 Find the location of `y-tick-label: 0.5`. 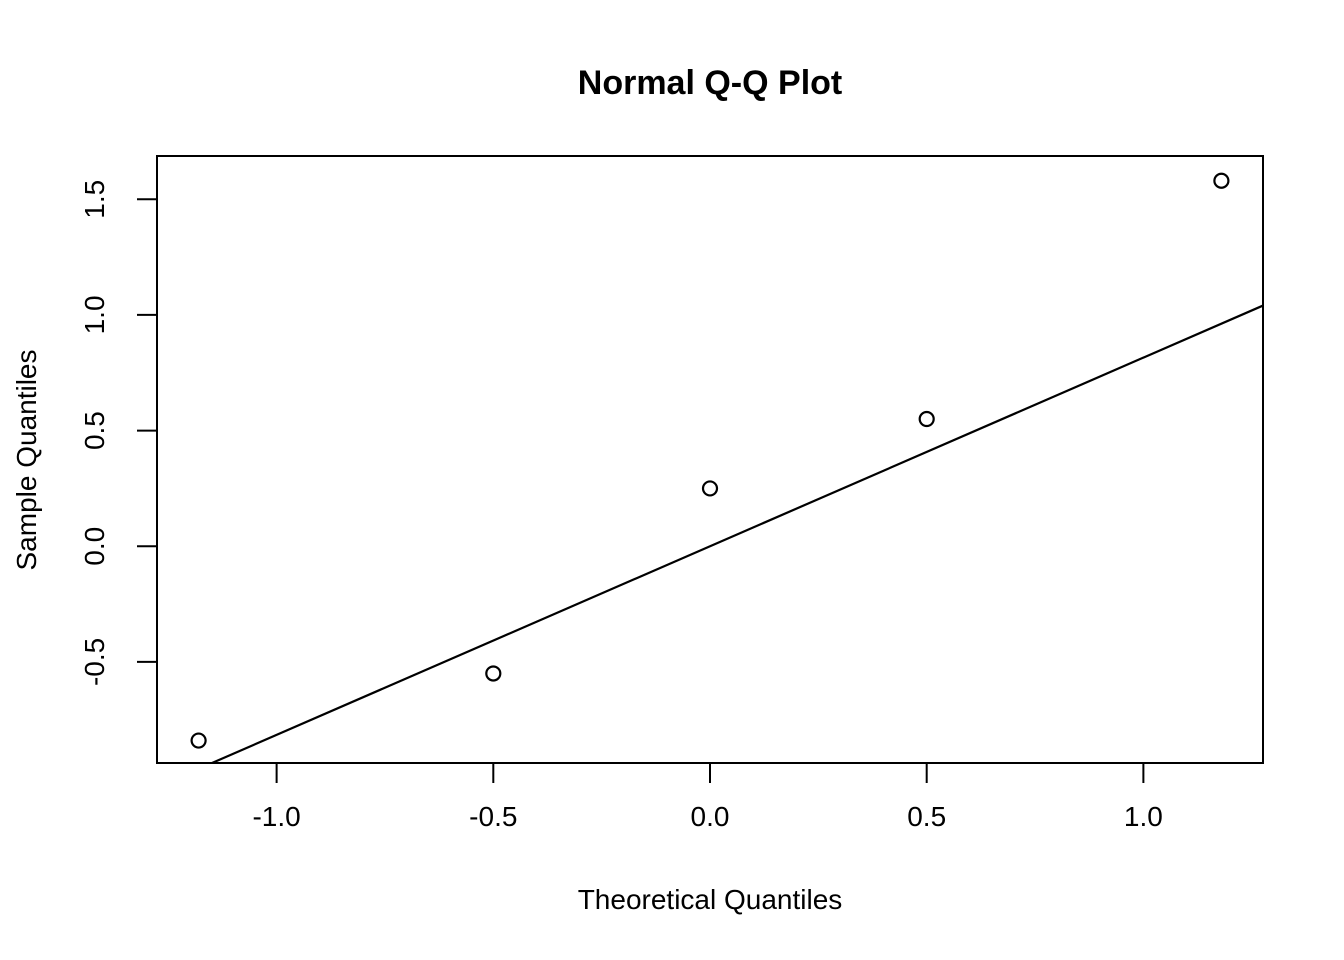

y-tick-label: 0.5 is located at coordinates (94, 430).